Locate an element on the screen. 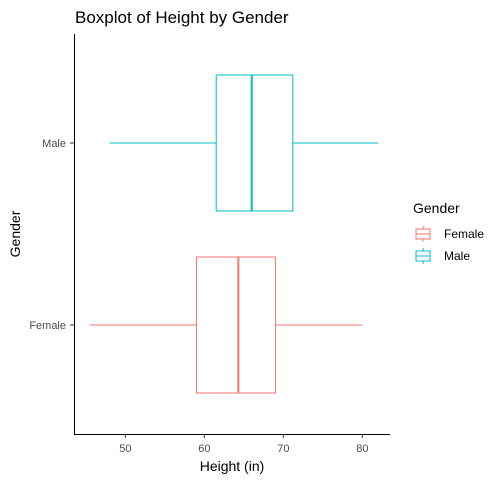 The image size is (498, 480). x-axis-title: Height (in) is located at coordinates (232, 466).